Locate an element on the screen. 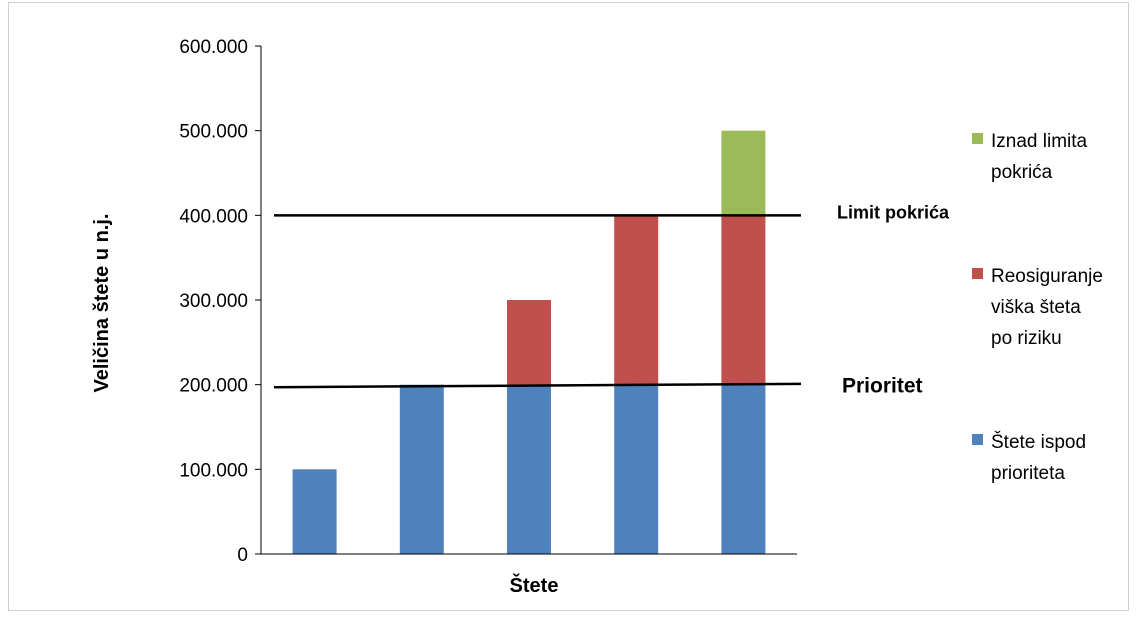 Image resolution: width=1139 pixels, height=619 pixels. y-tick-label: 100.000 is located at coordinates (213, 470).